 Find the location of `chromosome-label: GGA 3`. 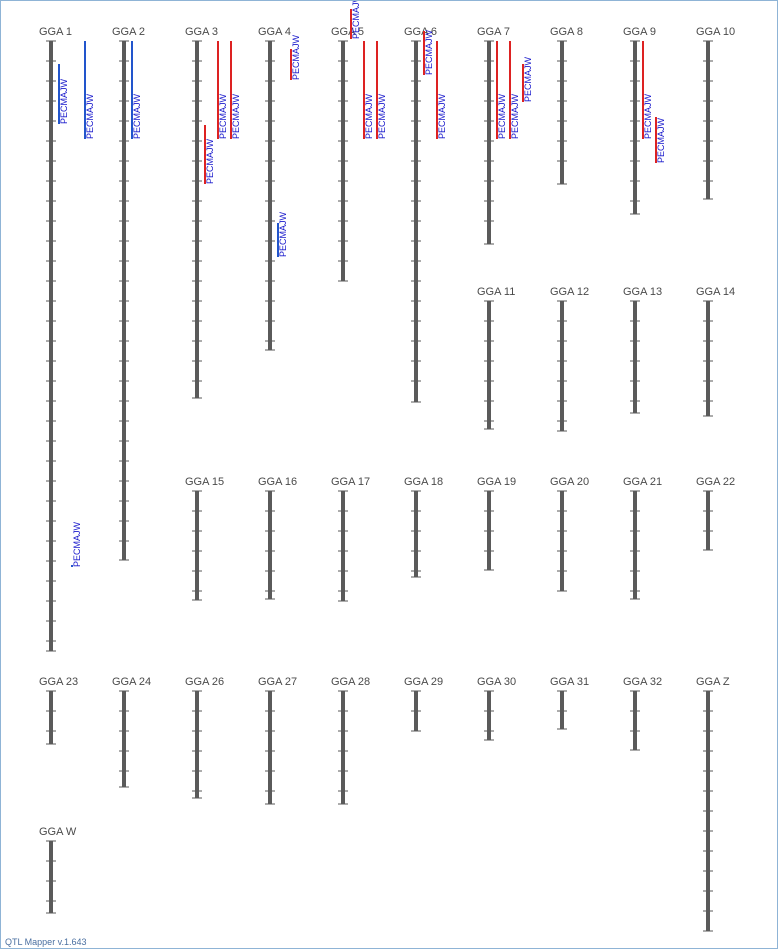

chromosome-label: GGA 3 is located at coordinates (201, 32).